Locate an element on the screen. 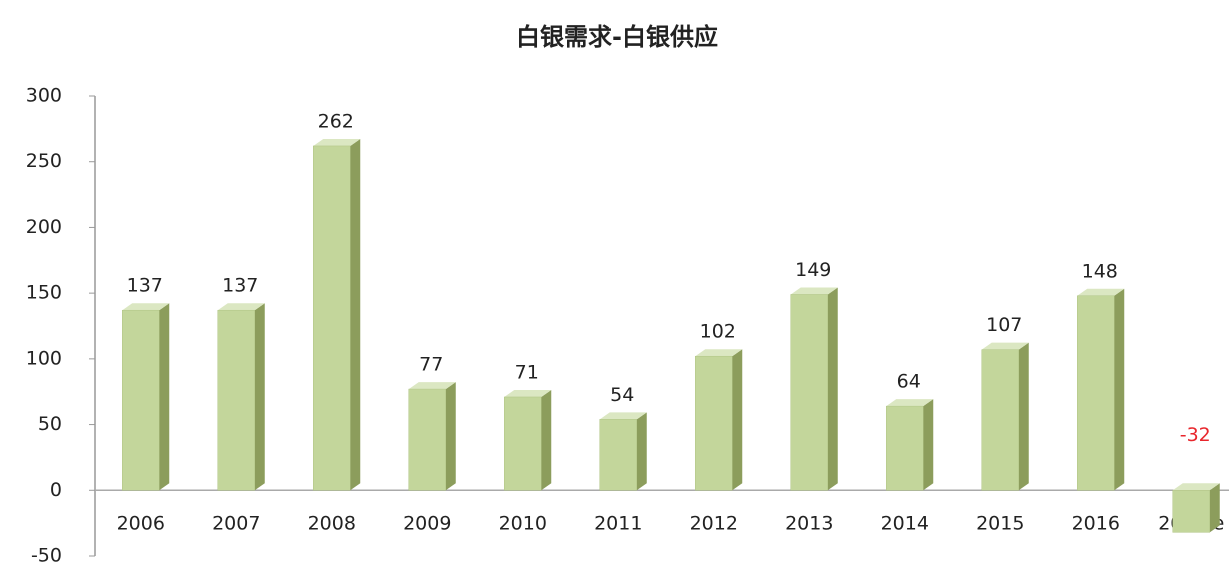 This screenshot has width=1229, height=578. data-label: -32 is located at coordinates (1195, 435).